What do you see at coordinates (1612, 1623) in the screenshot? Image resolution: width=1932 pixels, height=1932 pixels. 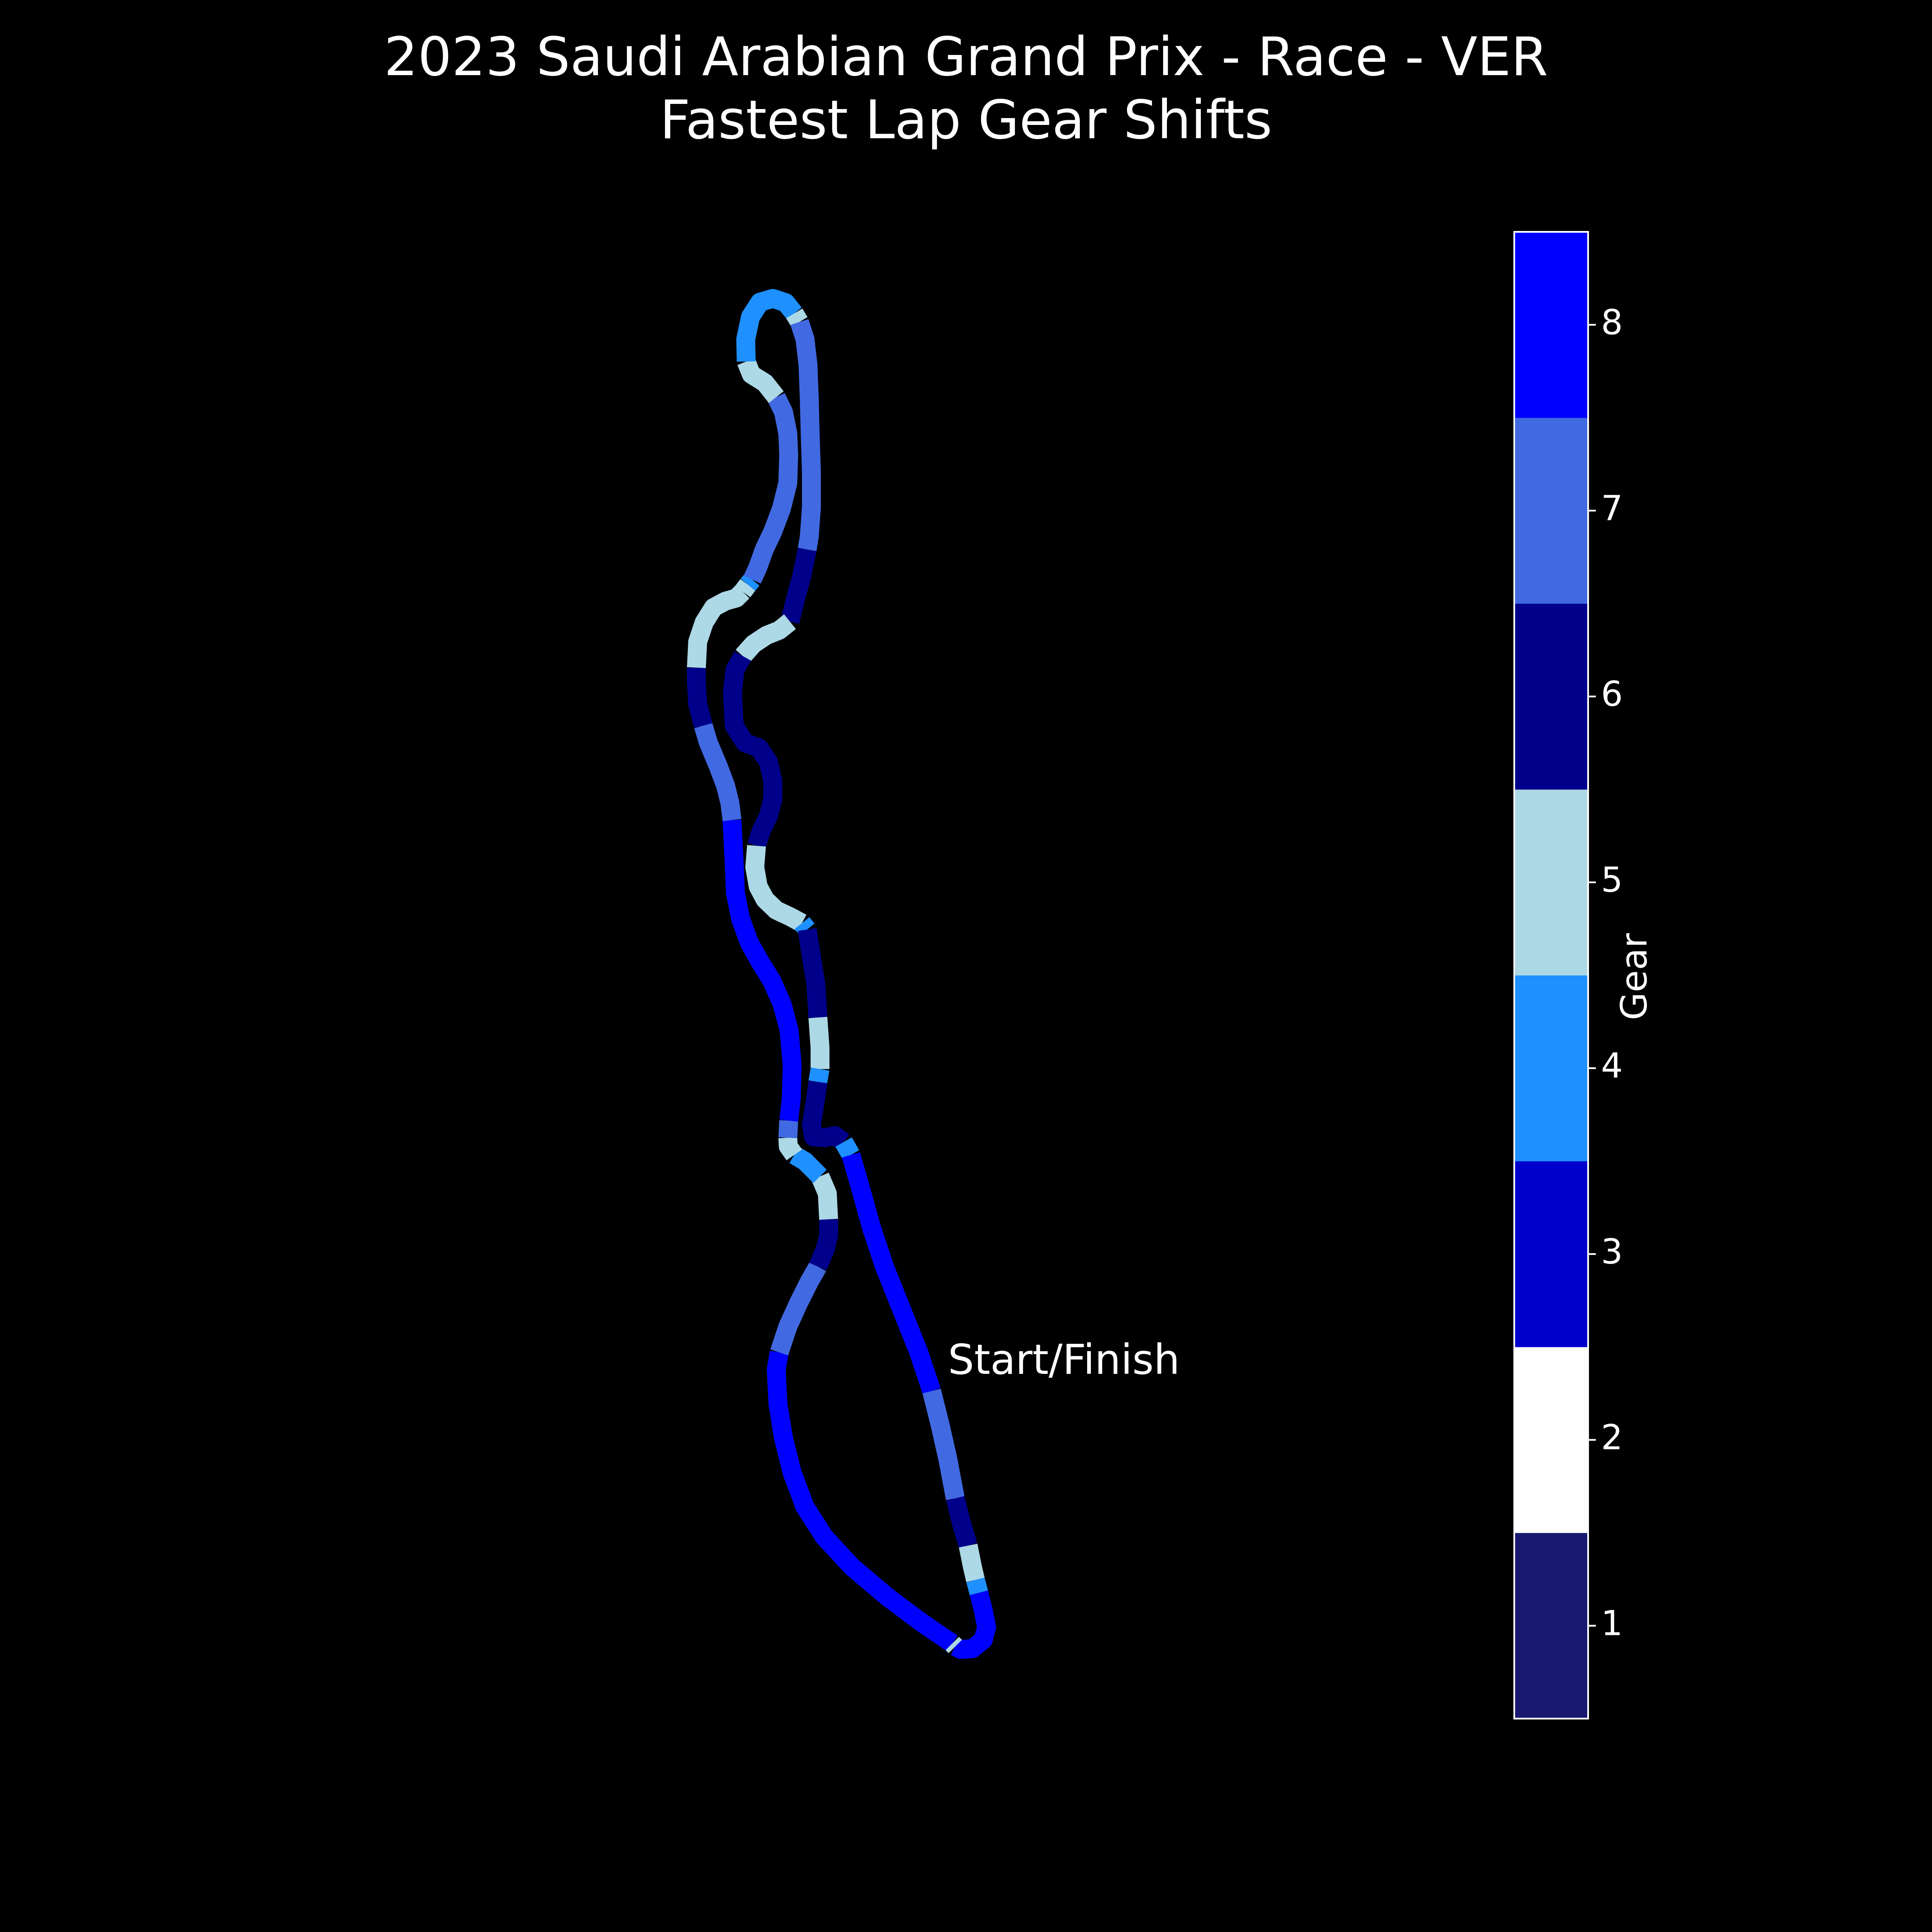 I see `colorbar-tick-label: 1` at bounding box center [1612, 1623].